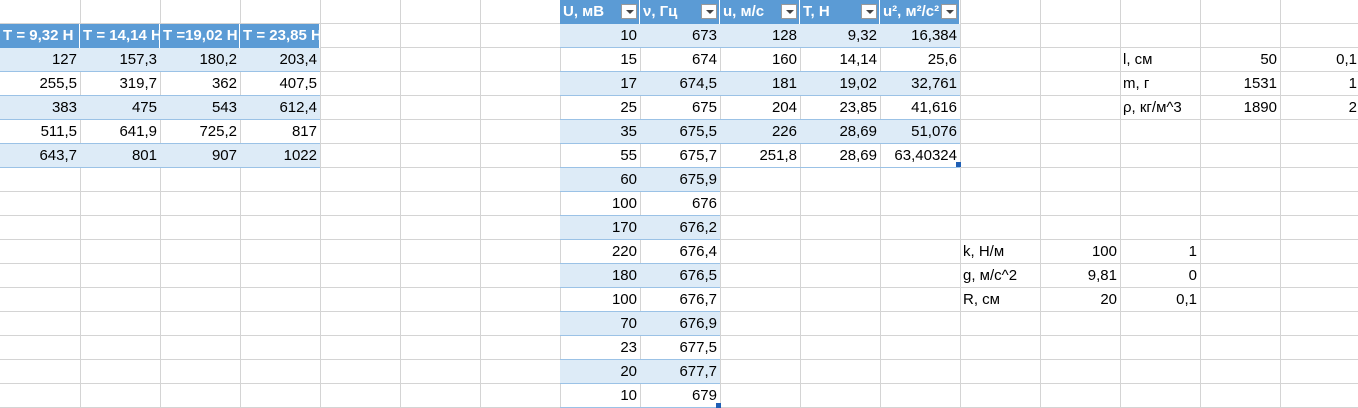 This screenshot has width=1358, height=408. Describe the element at coordinates (680, 396) in the screenshot. I see `mid-table-cell: 679` at that location.